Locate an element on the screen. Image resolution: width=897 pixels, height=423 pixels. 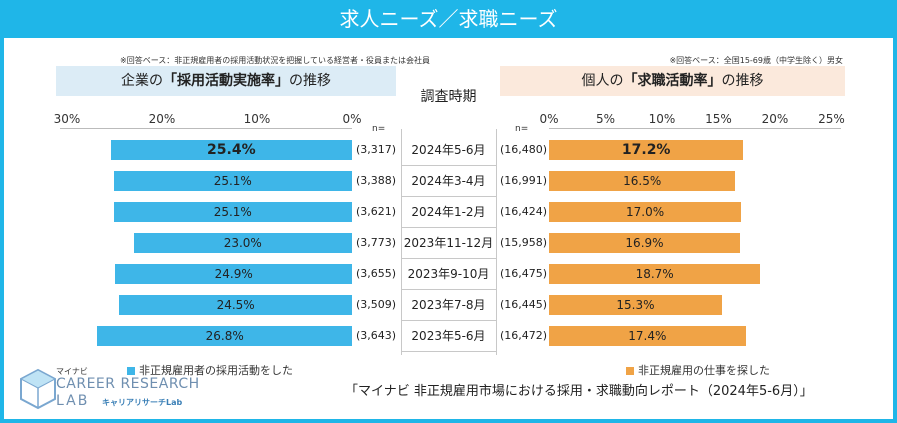
header-right: 個人の「求職活動率」の推移 is located at coordinates (672, 81).